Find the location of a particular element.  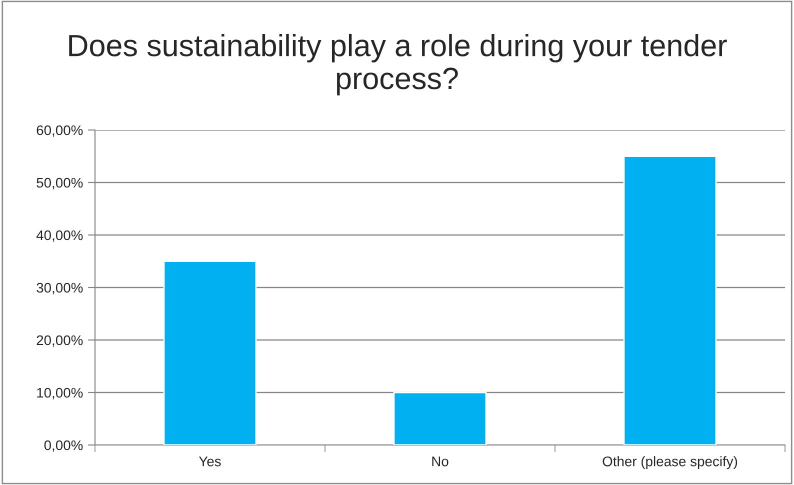

x-tick-label: No is located at coordinates (440, 461).